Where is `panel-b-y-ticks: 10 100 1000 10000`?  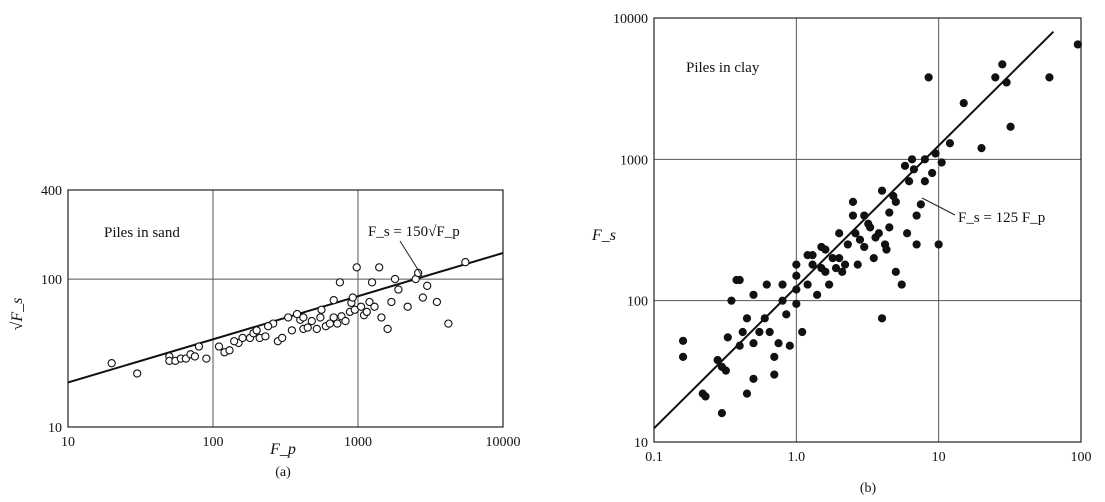 panel-b-y-ticks: 10 100 1000 10000 is located at coordinates (630, 231).